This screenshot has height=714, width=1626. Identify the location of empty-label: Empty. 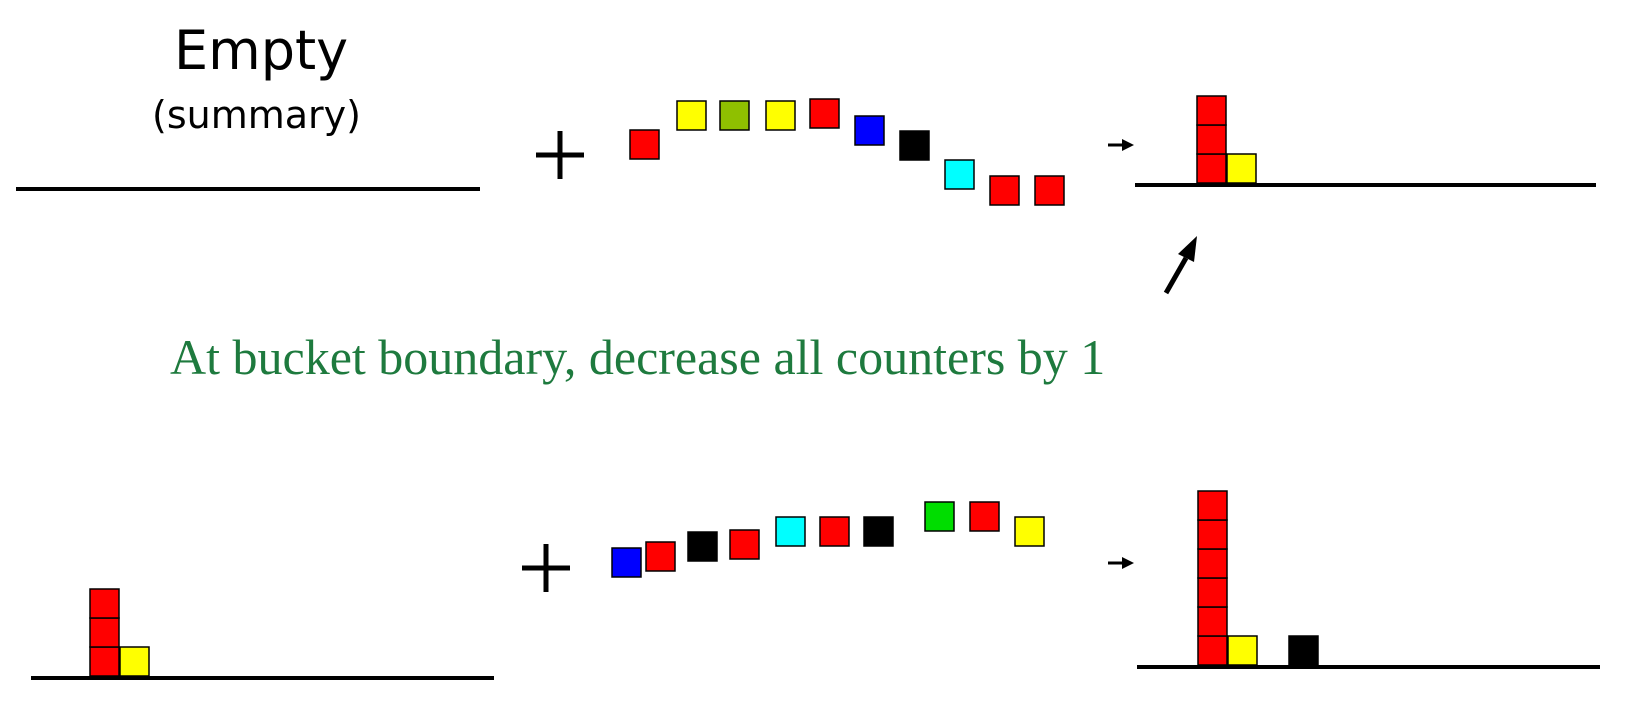
(261, 50).